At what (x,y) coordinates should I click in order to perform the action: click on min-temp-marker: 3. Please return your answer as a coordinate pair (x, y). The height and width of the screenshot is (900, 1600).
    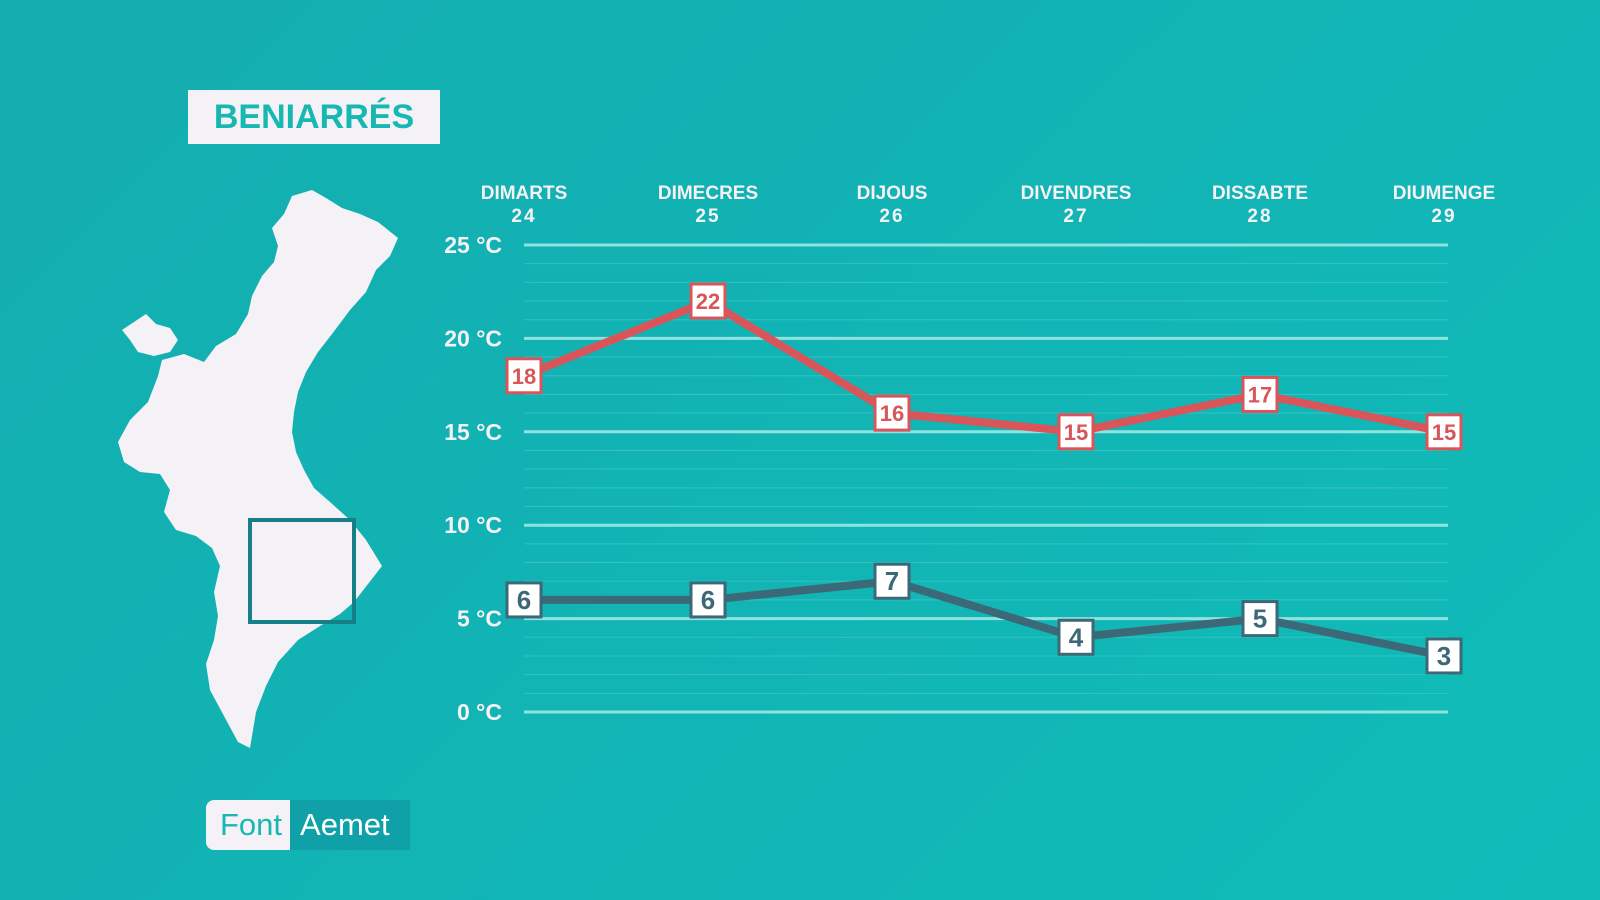
    Looking at the image, I should click on (1444, 656).